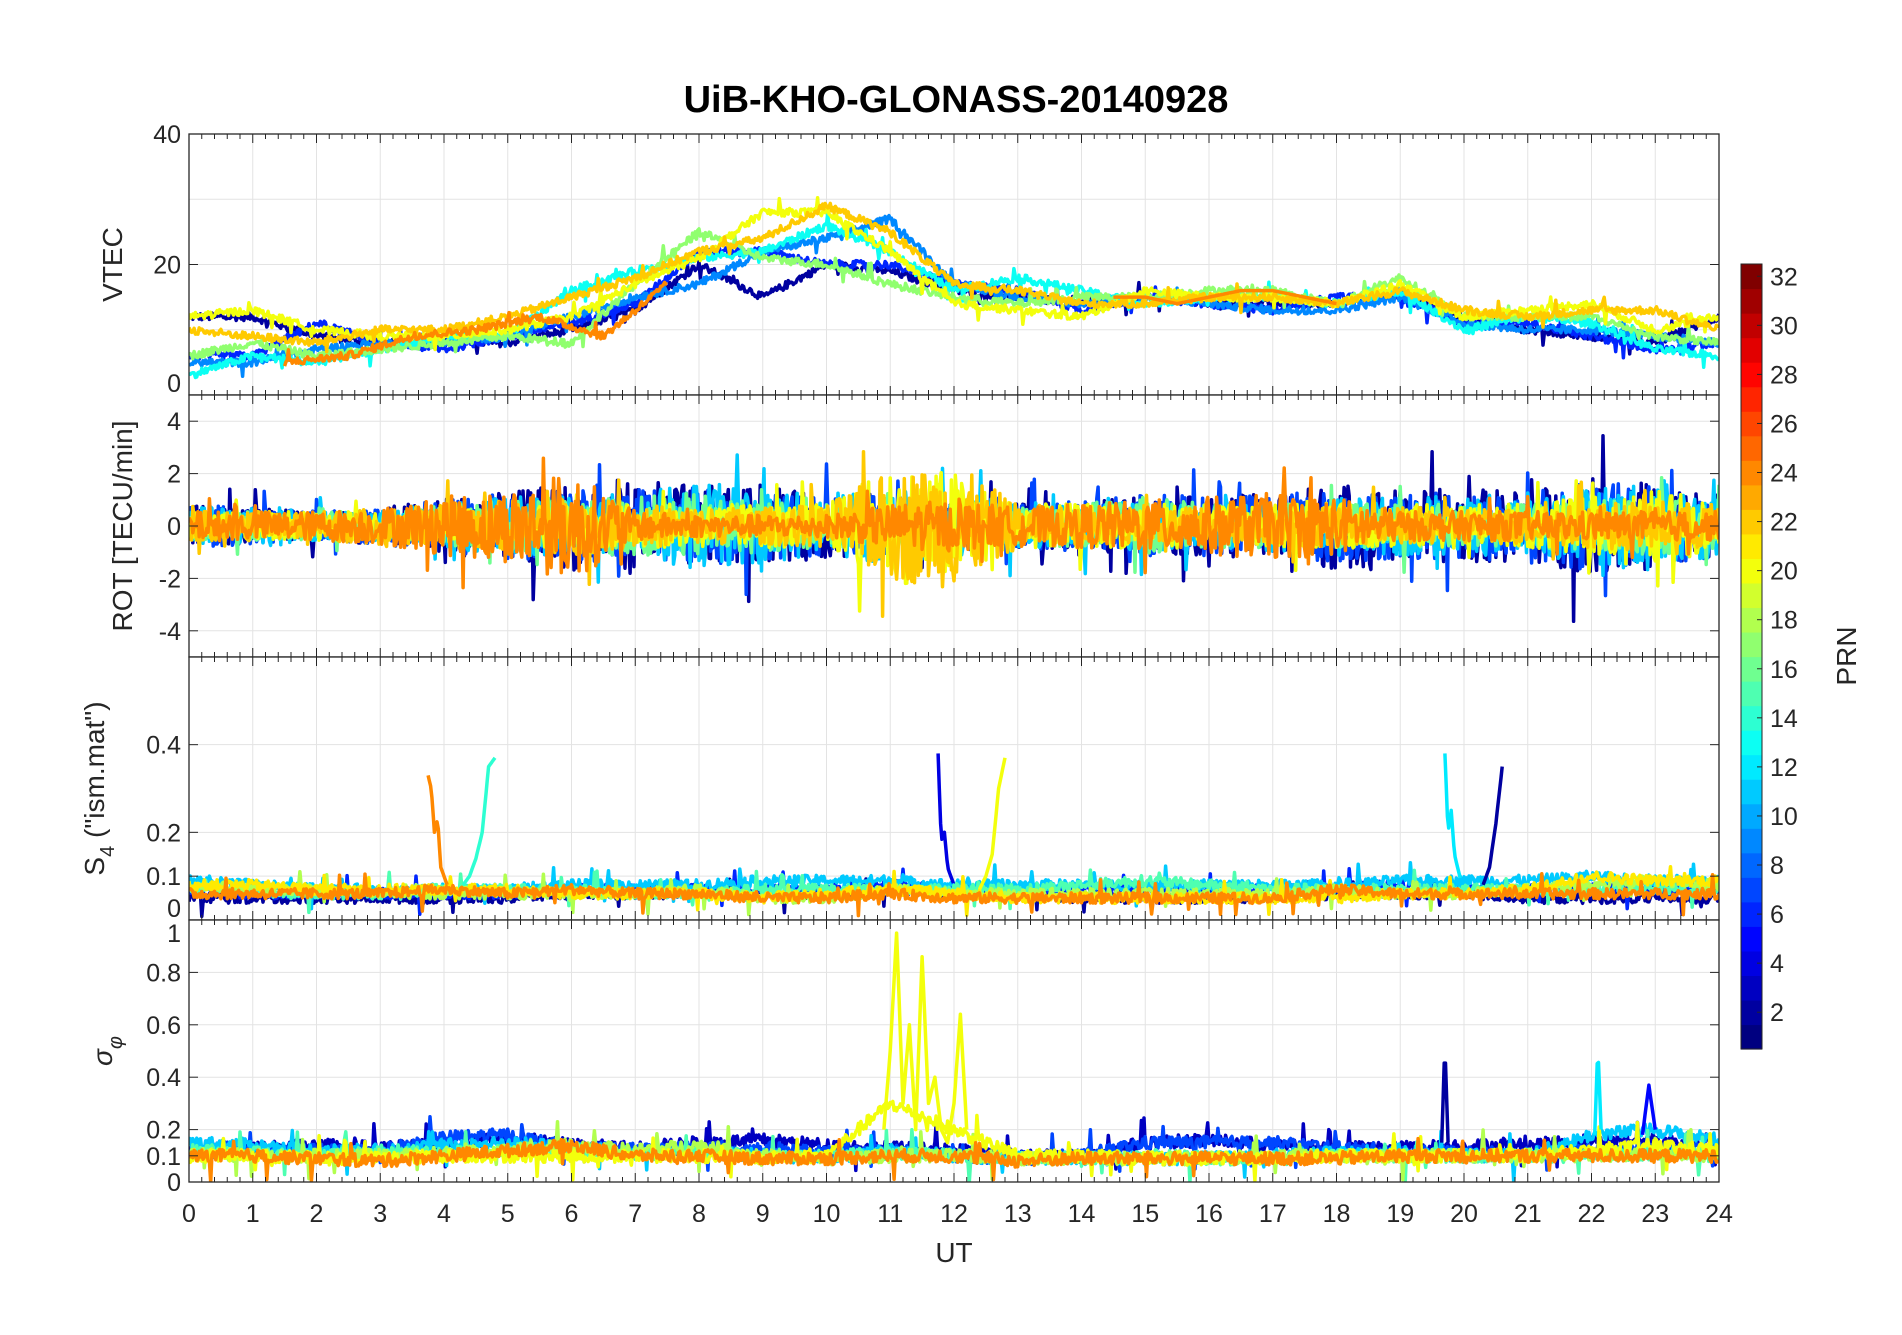  Describe the element at coordinates (1784, 817) in the screenshot. I see `colorbar-tick-label: 10` at that location.